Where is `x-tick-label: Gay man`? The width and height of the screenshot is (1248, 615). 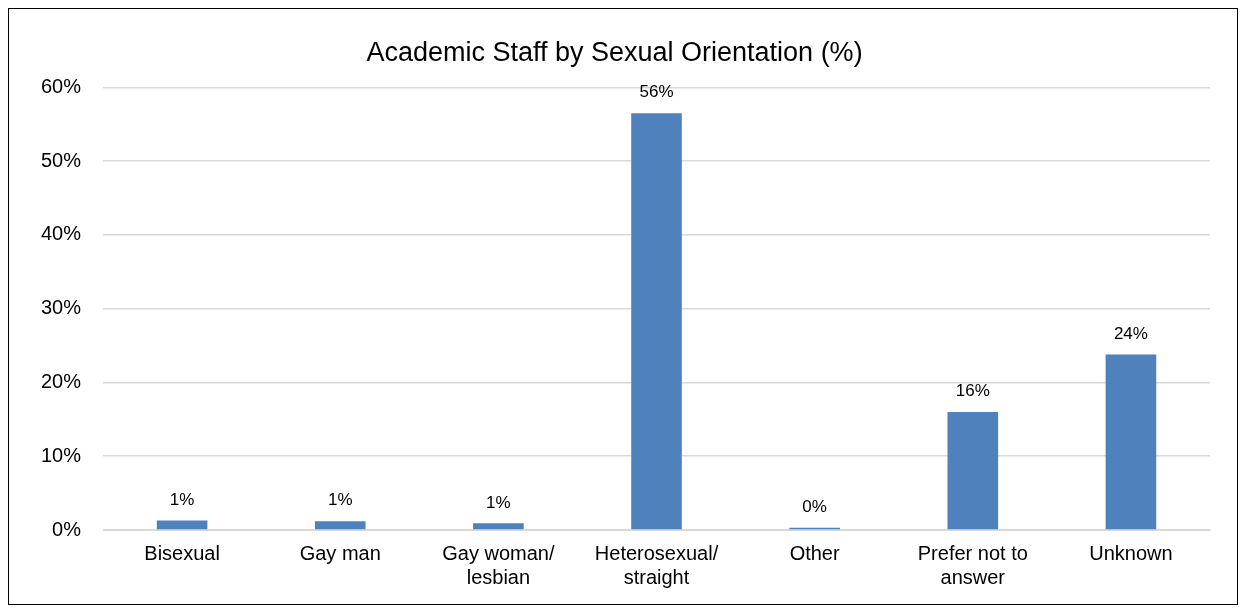
x-tick-label: Gay man is located at coordinates (340, 552).